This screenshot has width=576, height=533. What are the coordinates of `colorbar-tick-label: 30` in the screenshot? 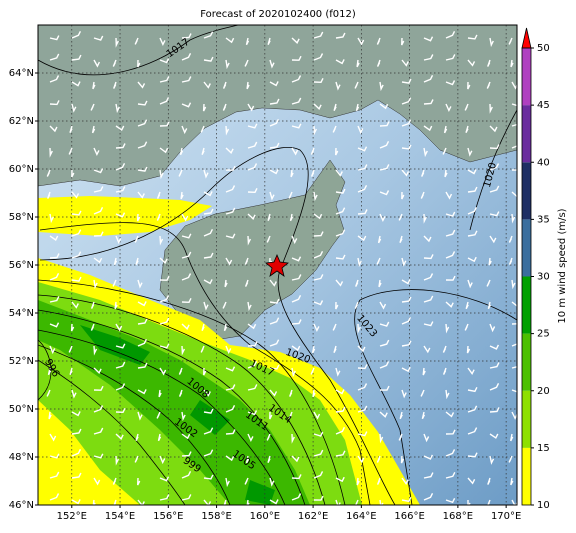 It's located at (543, 277).